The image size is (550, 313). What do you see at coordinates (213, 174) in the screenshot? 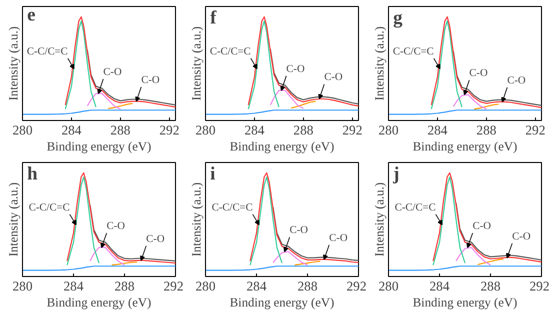
I see `annotation: i` at bounding box center [213, 174].